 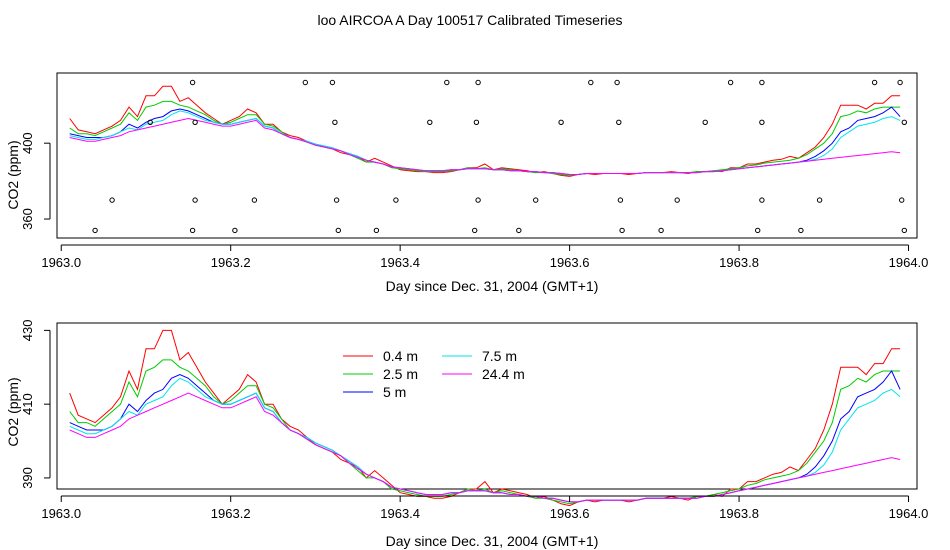 I want to click on top-series-2-5-m-line, so click(x=485, y=138).